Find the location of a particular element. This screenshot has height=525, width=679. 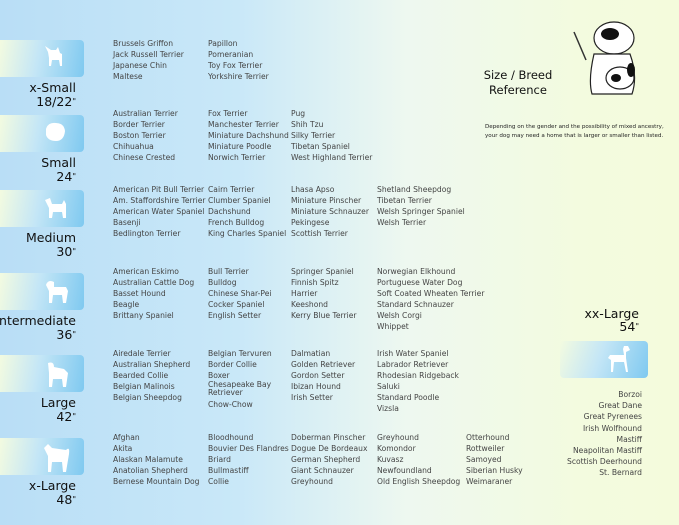

breed-item: Toy Fox Terrier is located at coordinates (235, 65).